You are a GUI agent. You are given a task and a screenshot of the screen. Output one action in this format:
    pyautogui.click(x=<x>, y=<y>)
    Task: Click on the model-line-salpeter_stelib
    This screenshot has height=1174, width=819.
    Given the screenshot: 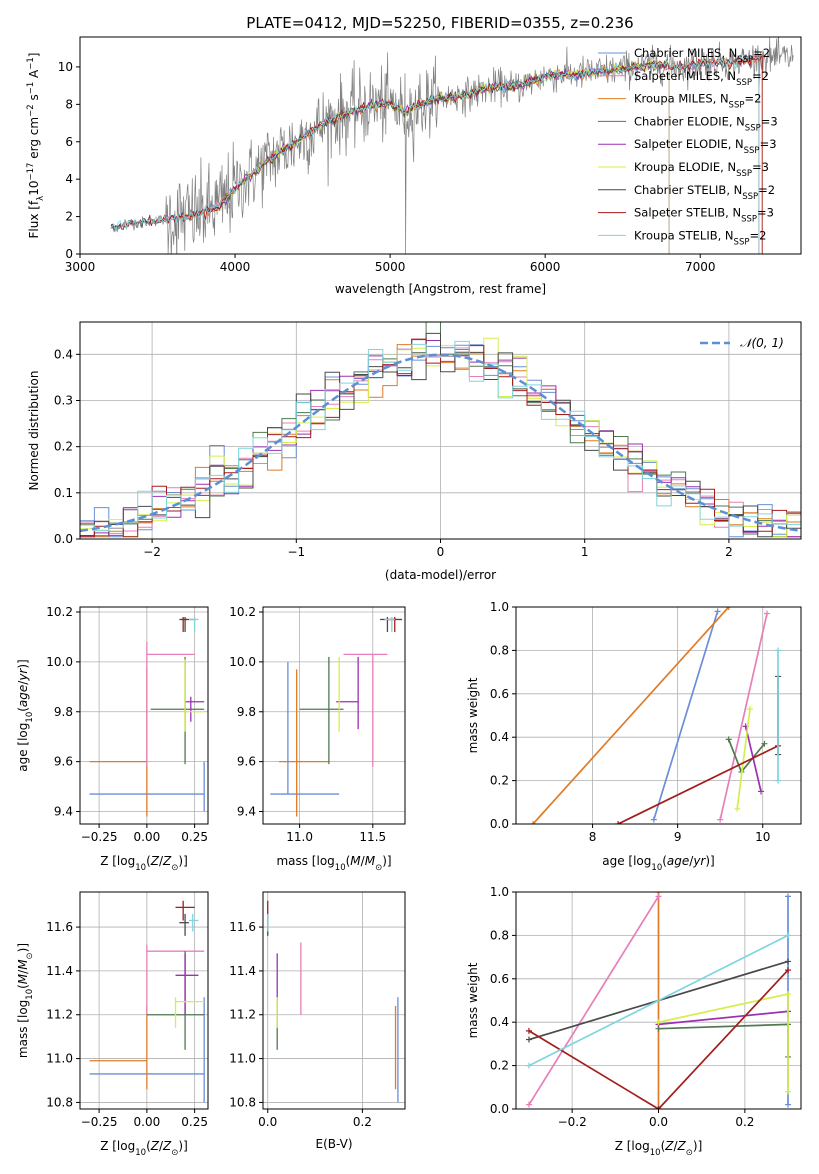 What is the action you would take?
    pyautogui.click(x=436, y=154)
    